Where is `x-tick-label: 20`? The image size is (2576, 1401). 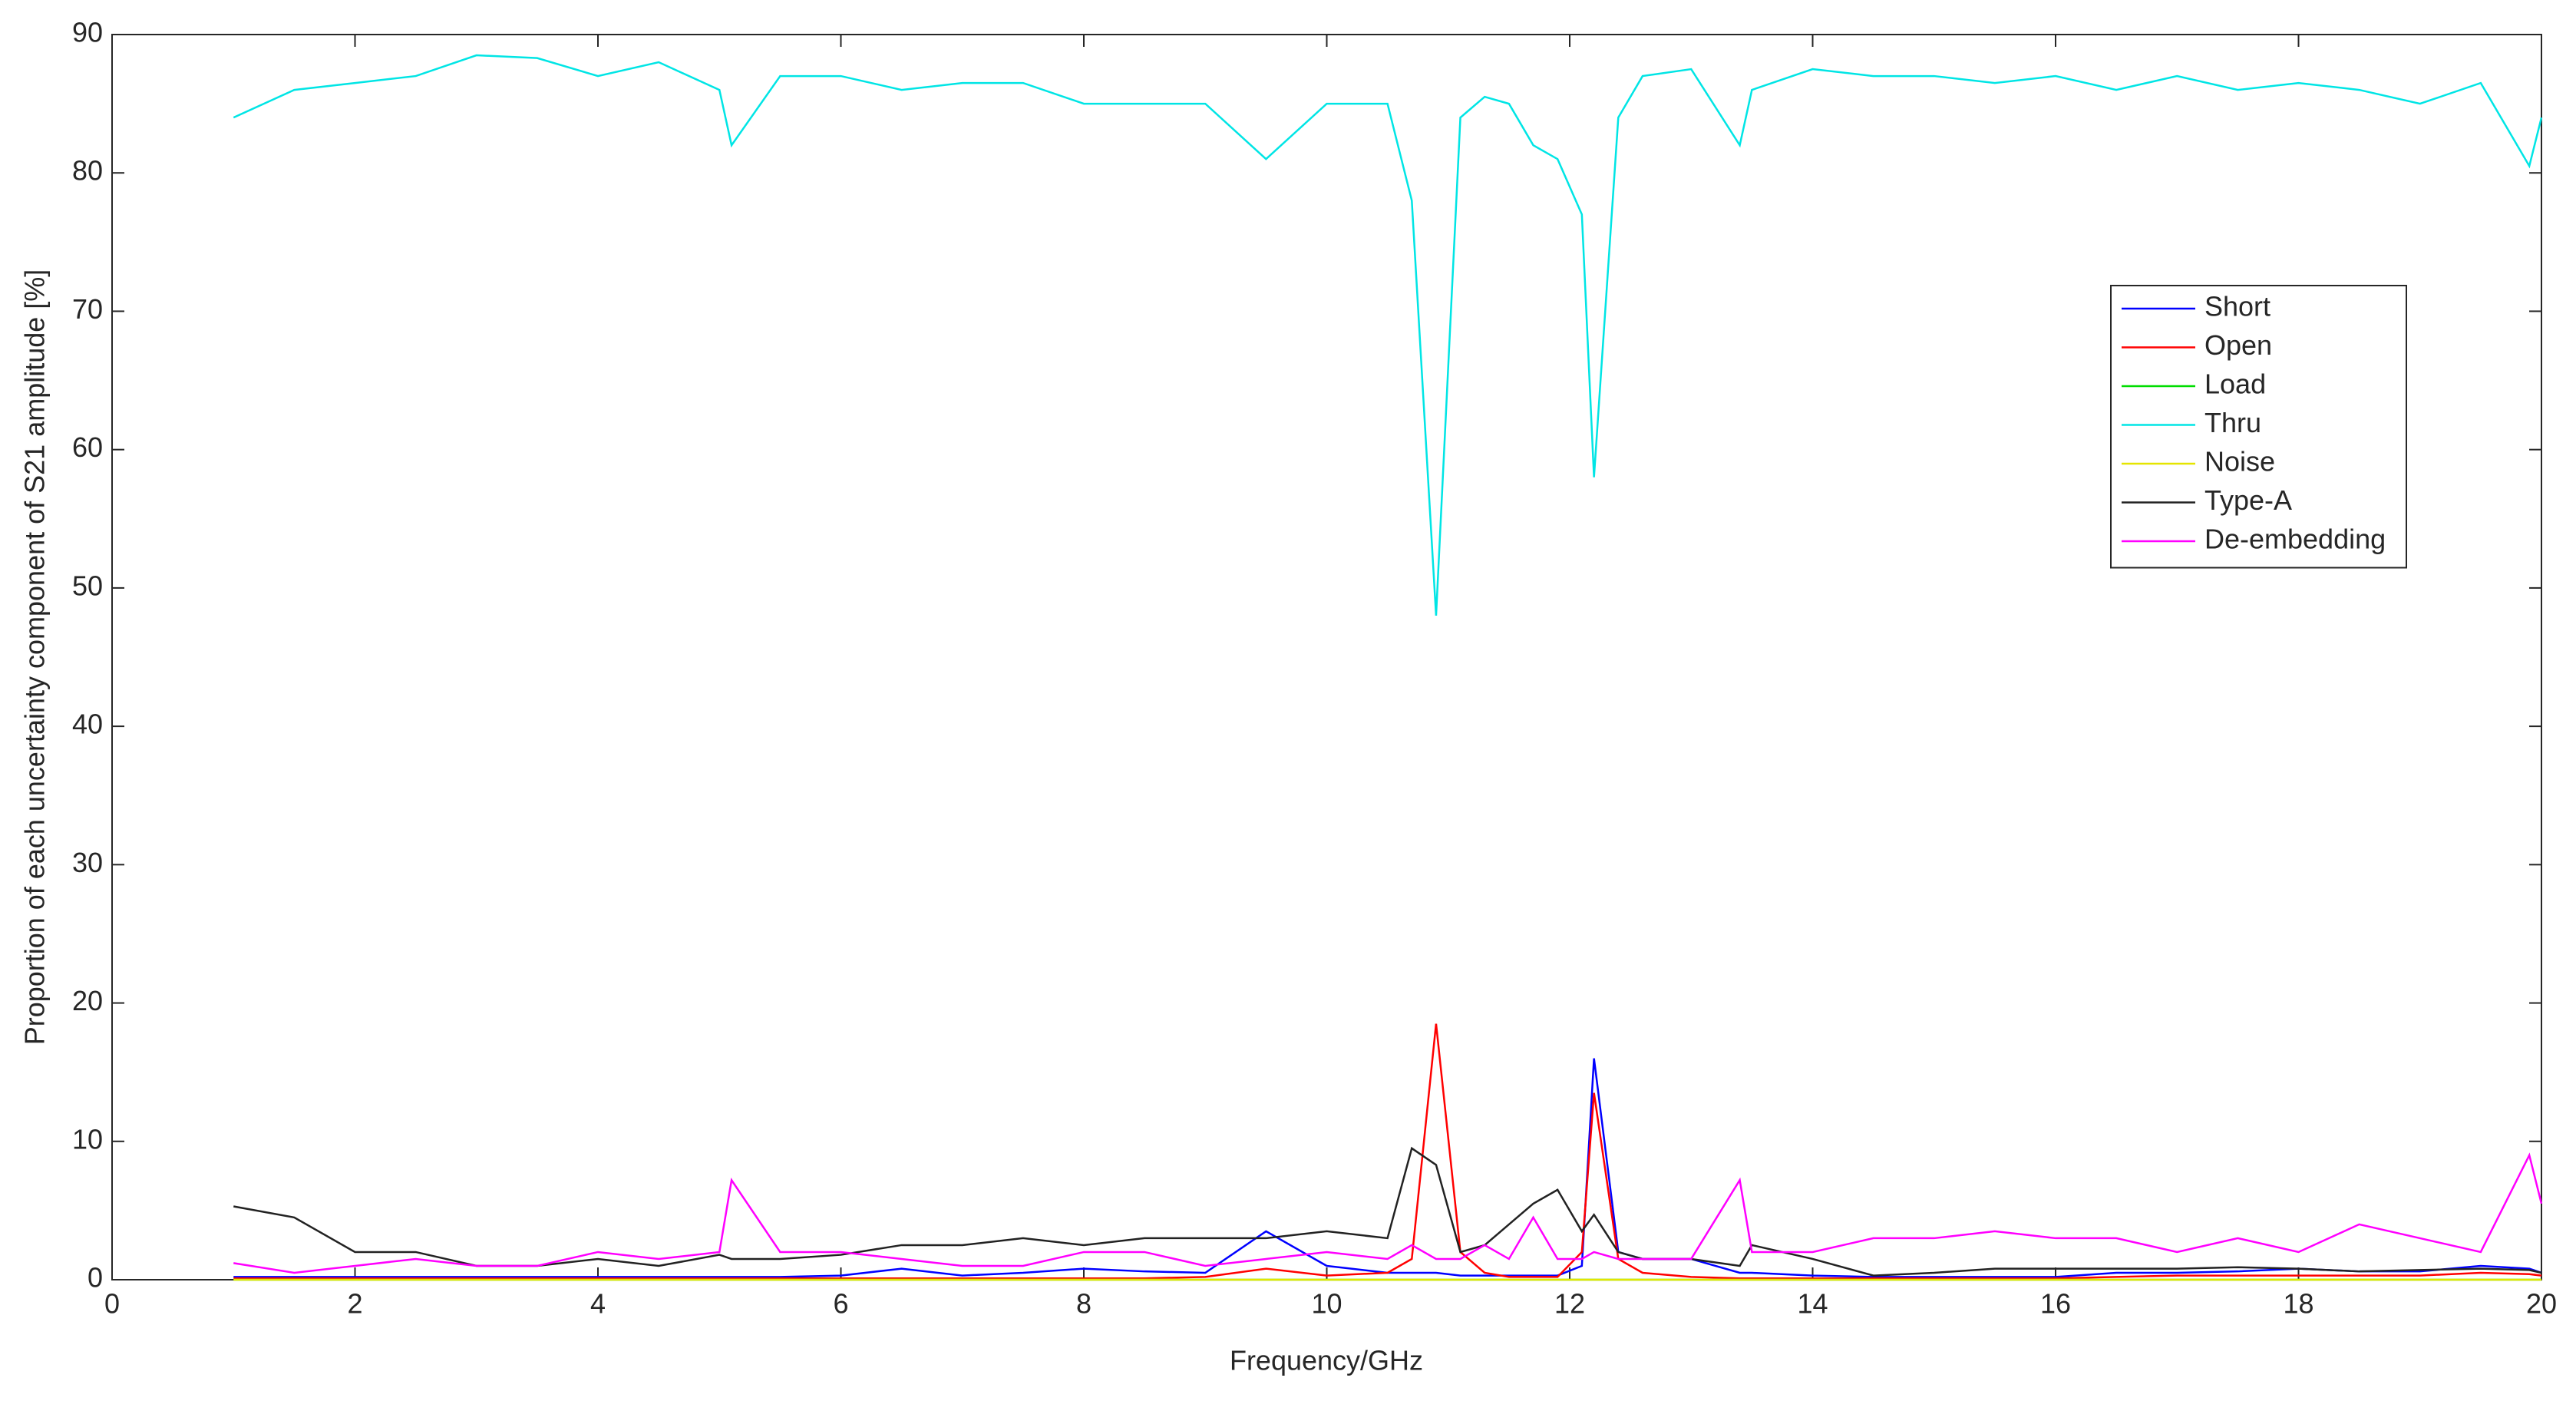
x-tick-label: 20 is located at coordinates (2541, 1304).